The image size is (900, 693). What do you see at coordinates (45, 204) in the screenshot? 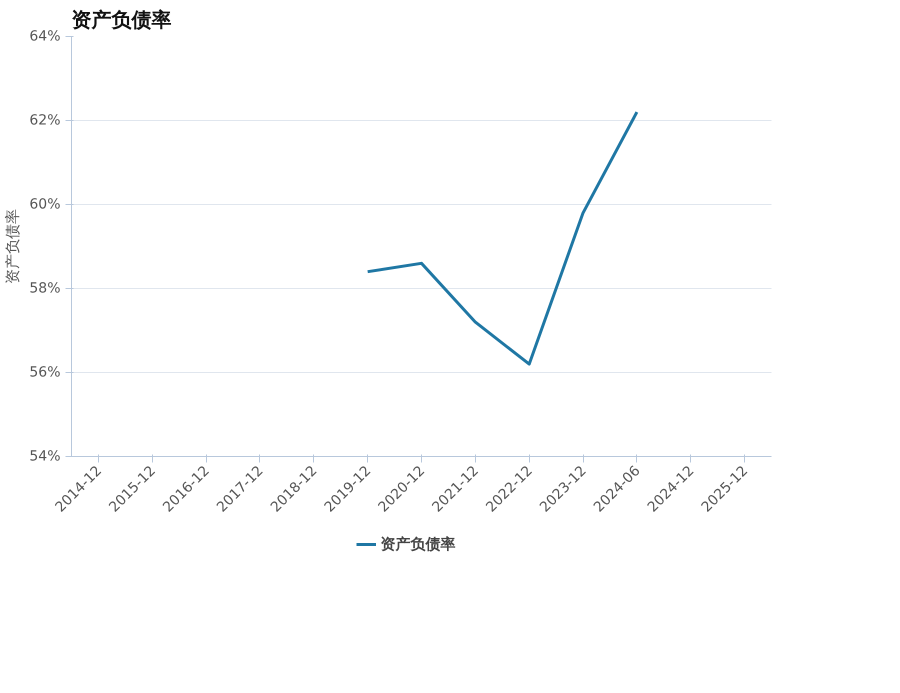
I see `y-tick-label: 60%` at bounding box center [45, 204].